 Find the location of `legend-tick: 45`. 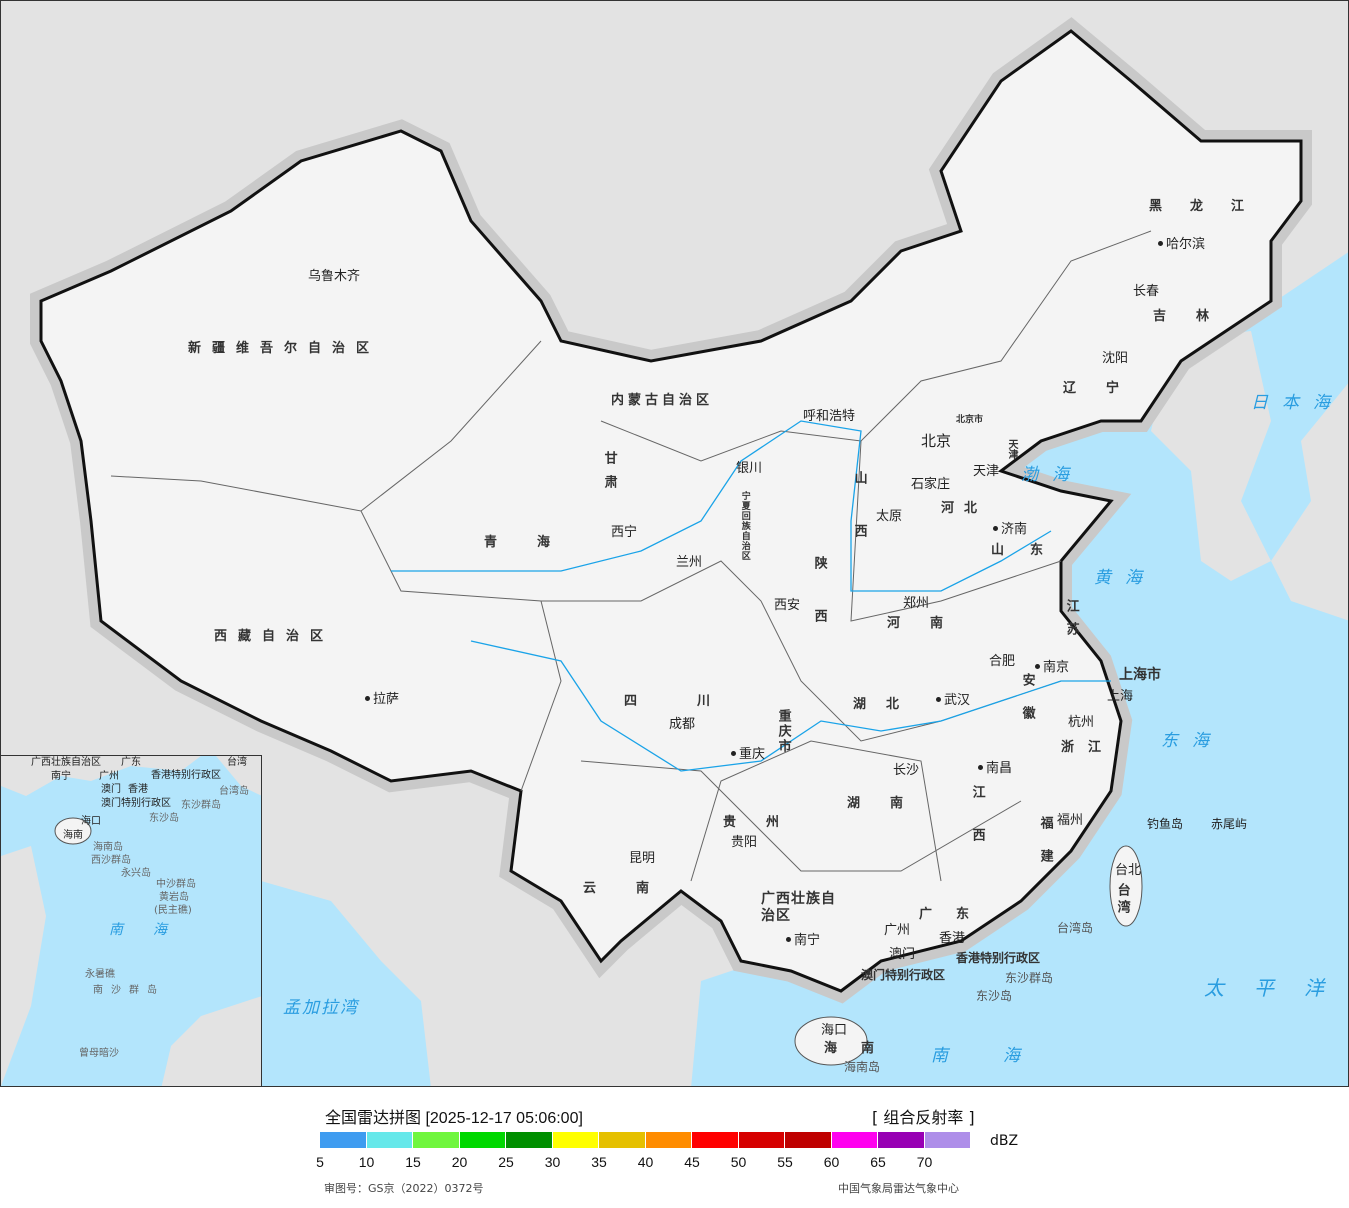

legend-tick: 45 is located at coordinates (692, 1162).